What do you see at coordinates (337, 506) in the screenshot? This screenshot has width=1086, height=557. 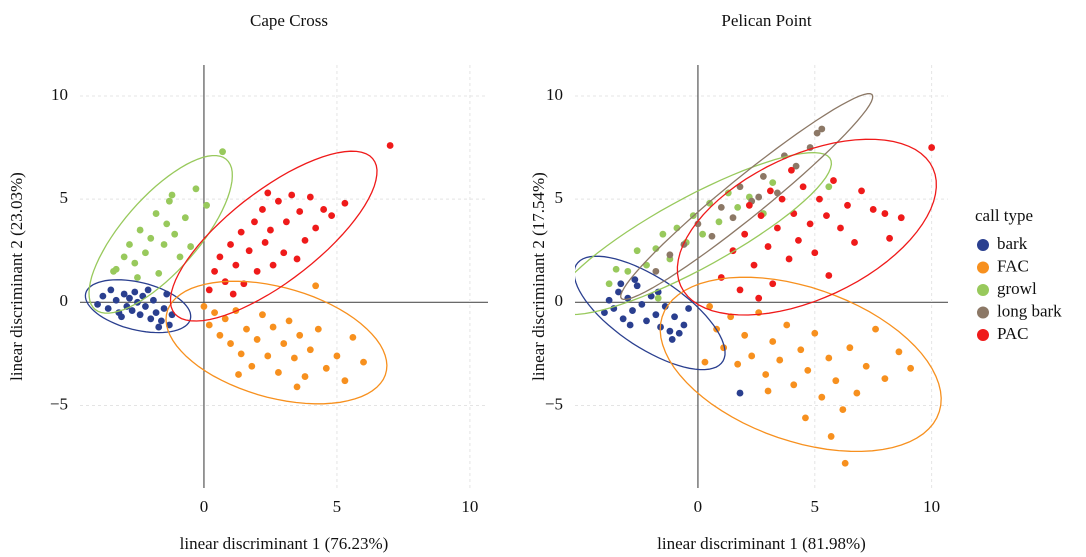 I see `x-tick-label: 5` at bounding box center [337, 506].